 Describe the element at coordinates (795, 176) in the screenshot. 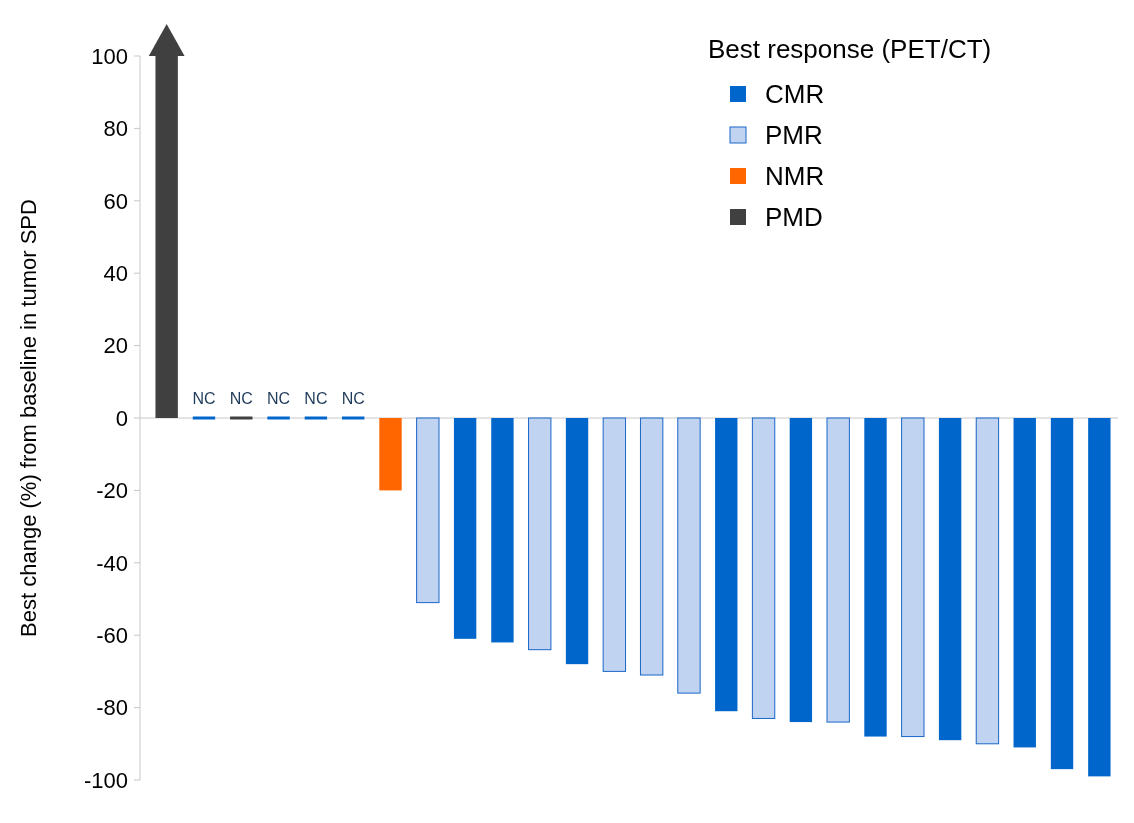

I see `legend-label: NMR` at that location.